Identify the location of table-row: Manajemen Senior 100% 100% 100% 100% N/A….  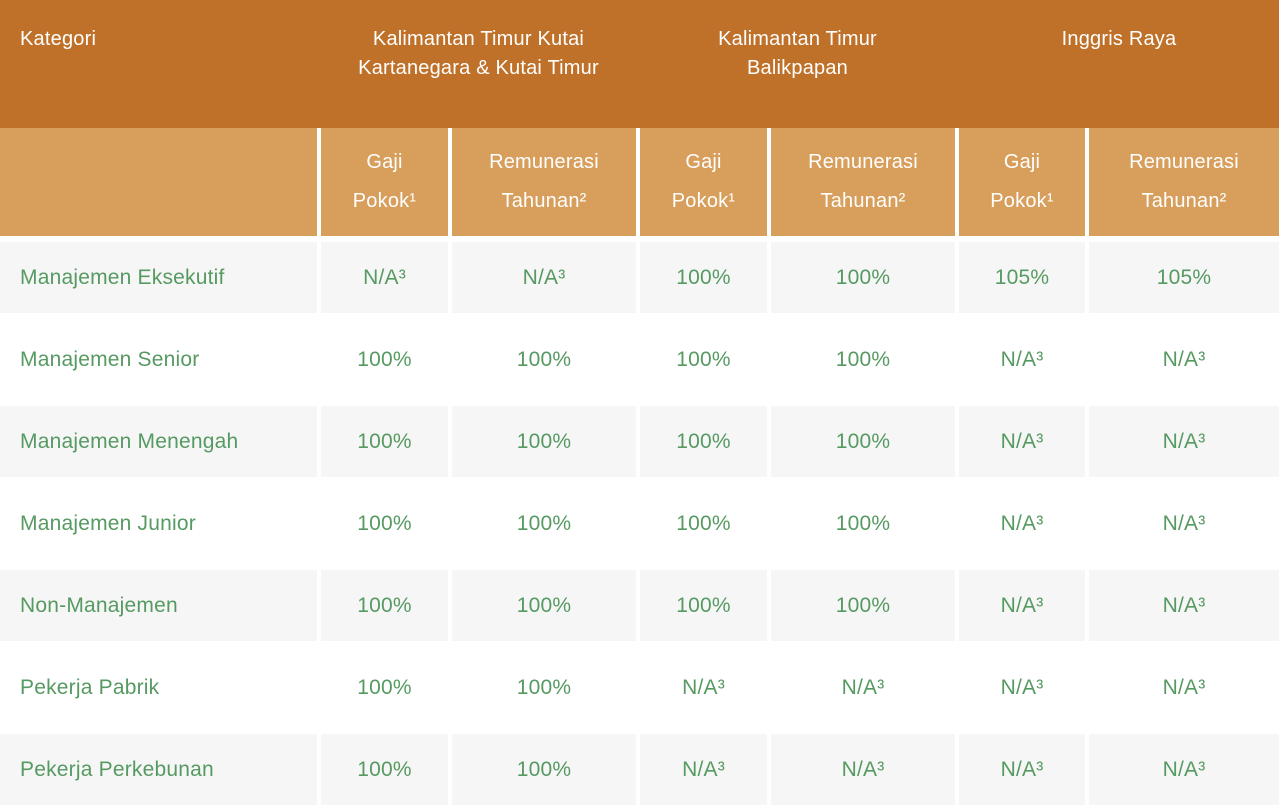
(639, 359).